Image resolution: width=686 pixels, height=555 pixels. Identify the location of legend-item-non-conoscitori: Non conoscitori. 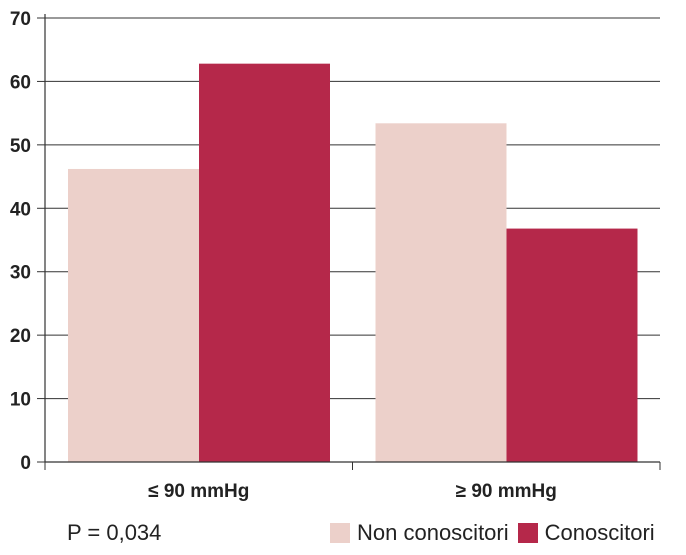
(419, 533).